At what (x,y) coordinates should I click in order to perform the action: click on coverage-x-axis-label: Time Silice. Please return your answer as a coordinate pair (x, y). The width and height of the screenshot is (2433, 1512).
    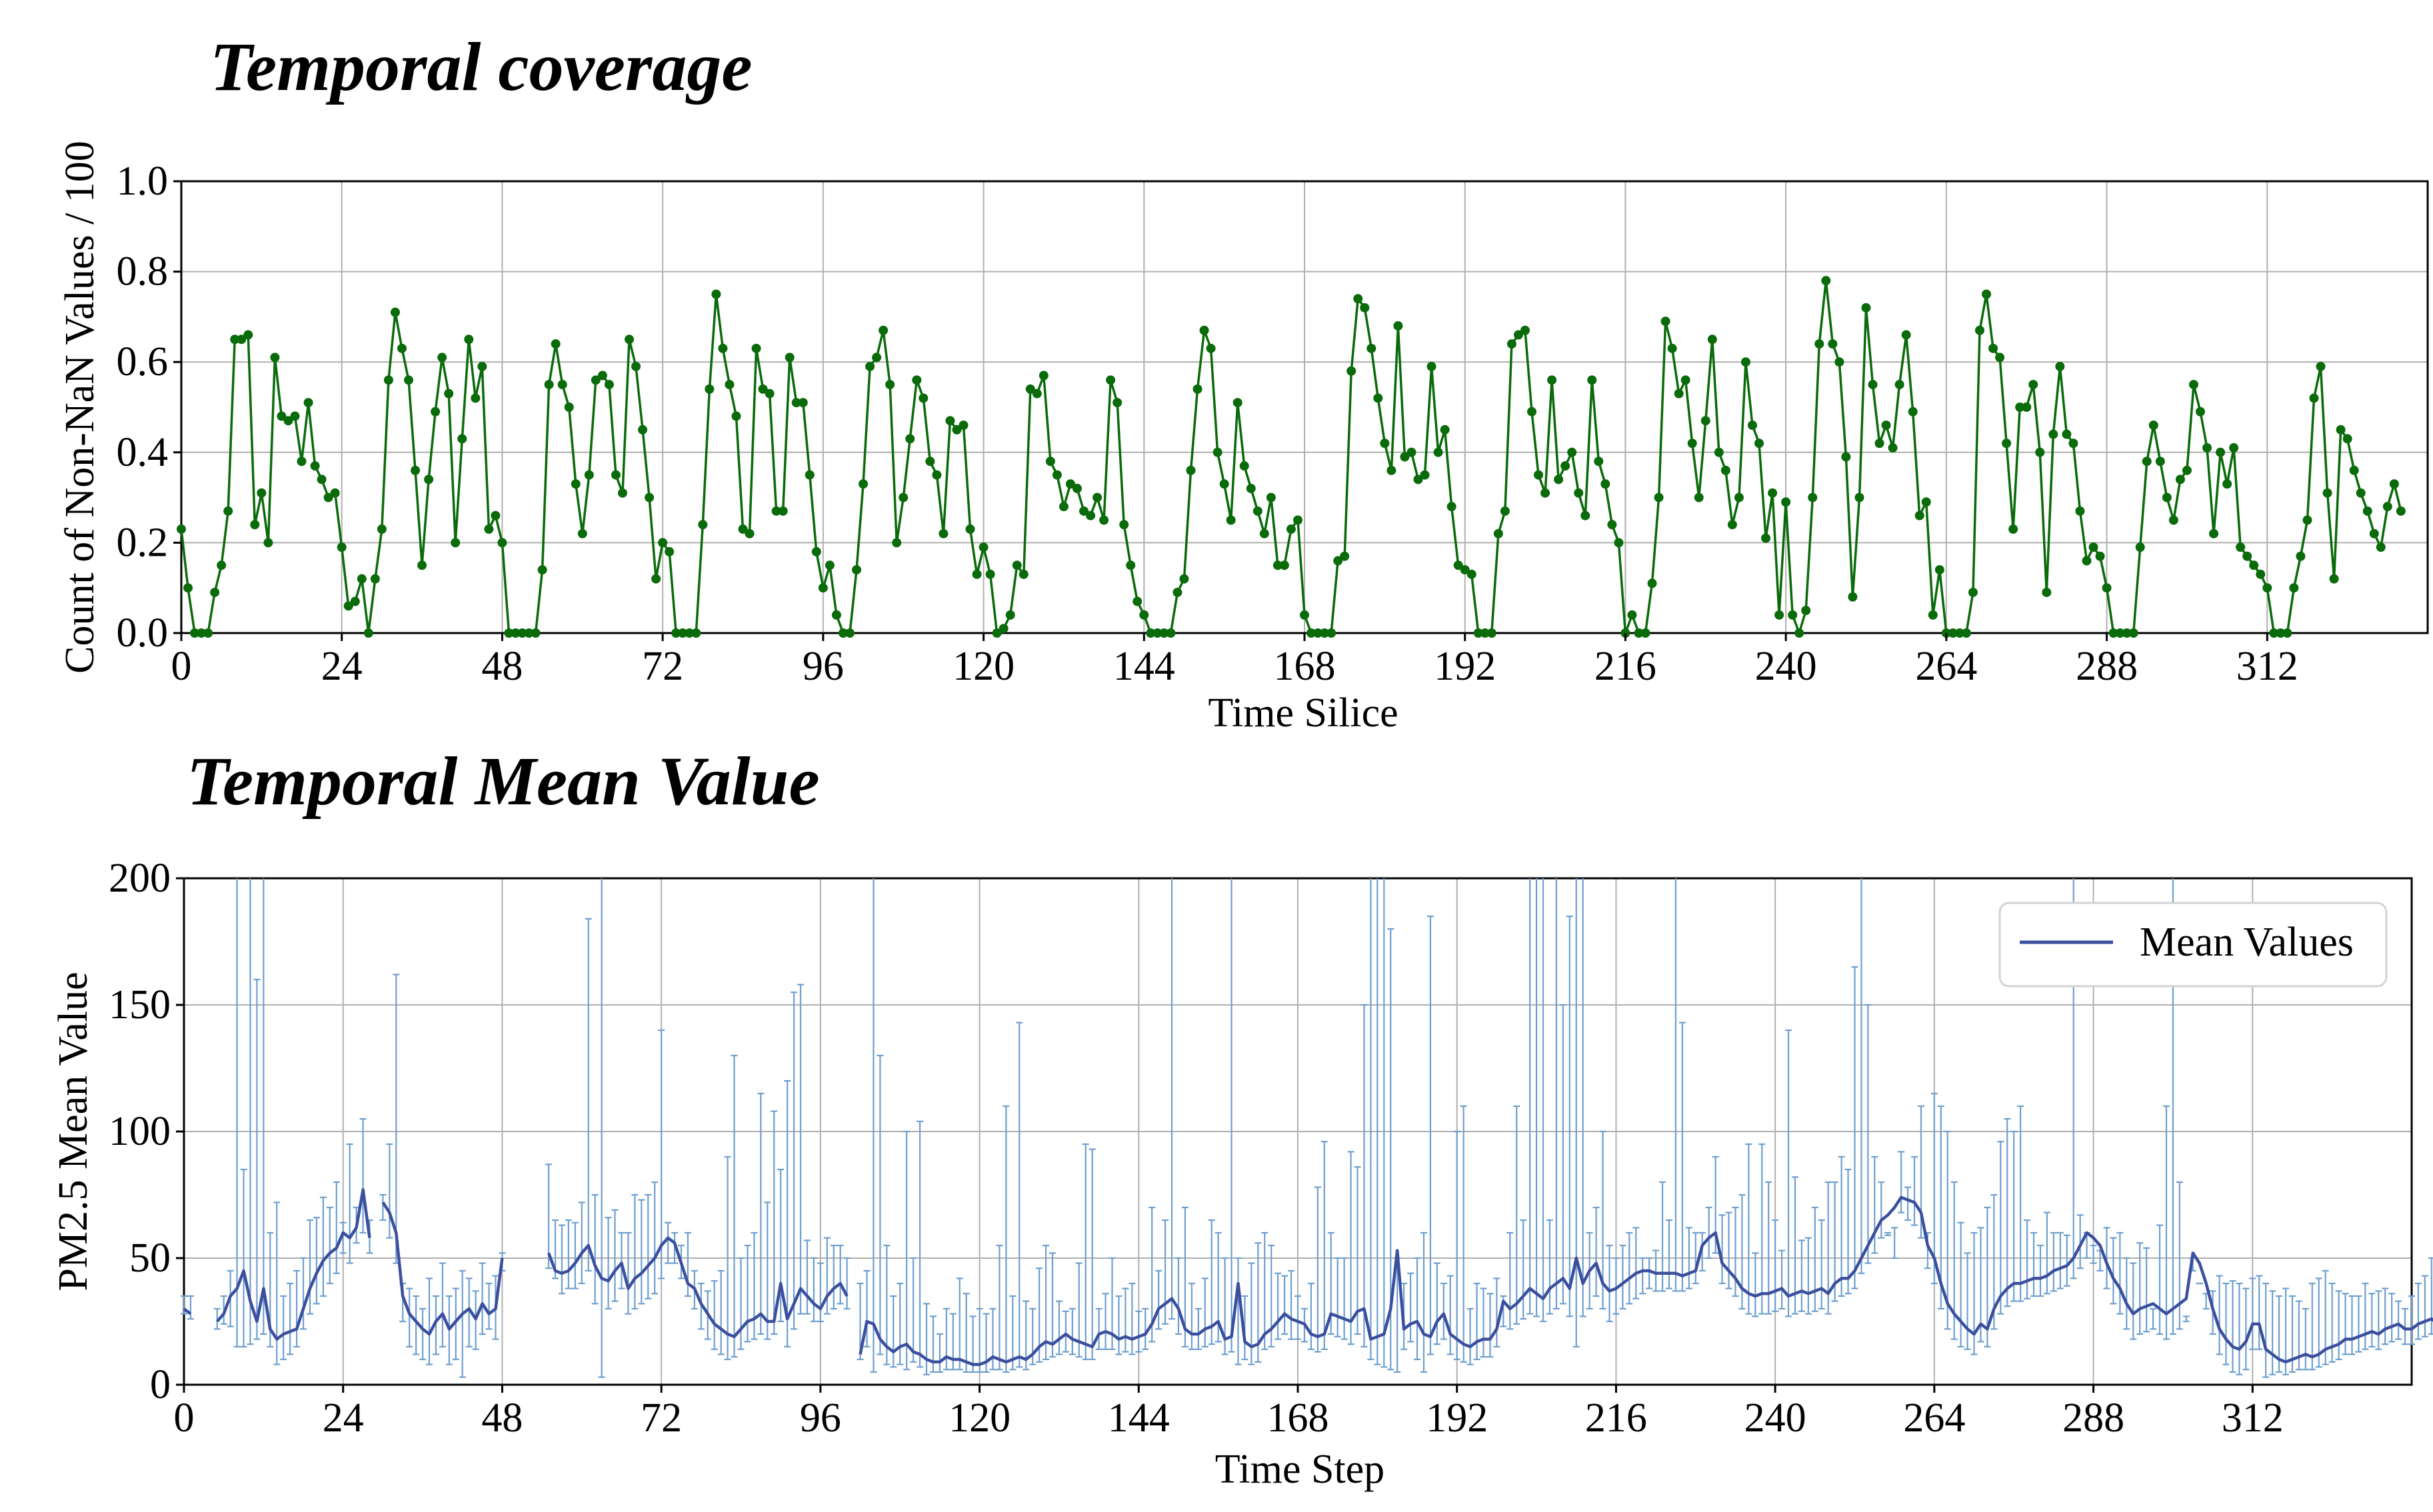
    Looking at the image, I should click on (1303, 713).